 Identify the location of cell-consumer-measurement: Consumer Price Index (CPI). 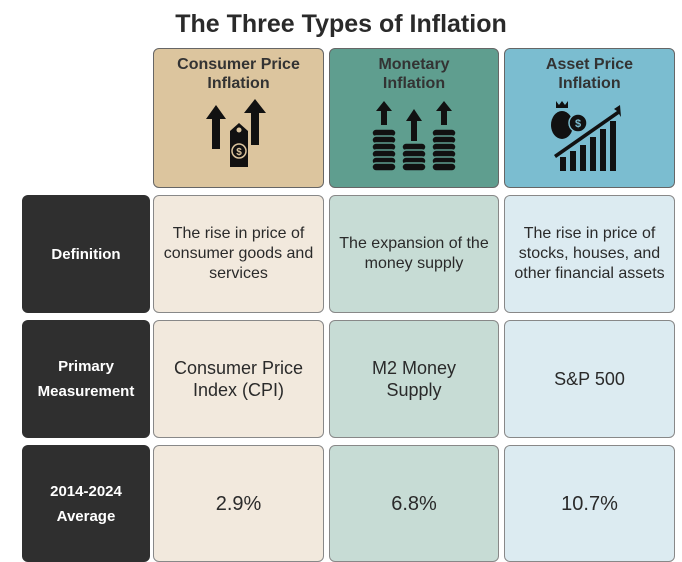
(238, 379).